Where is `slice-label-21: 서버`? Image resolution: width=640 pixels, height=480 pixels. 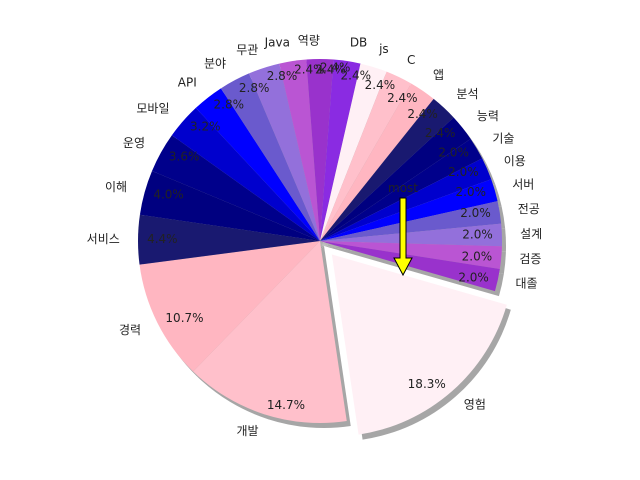
slice-label-21: 서버 is located at coordinates (523, 185).